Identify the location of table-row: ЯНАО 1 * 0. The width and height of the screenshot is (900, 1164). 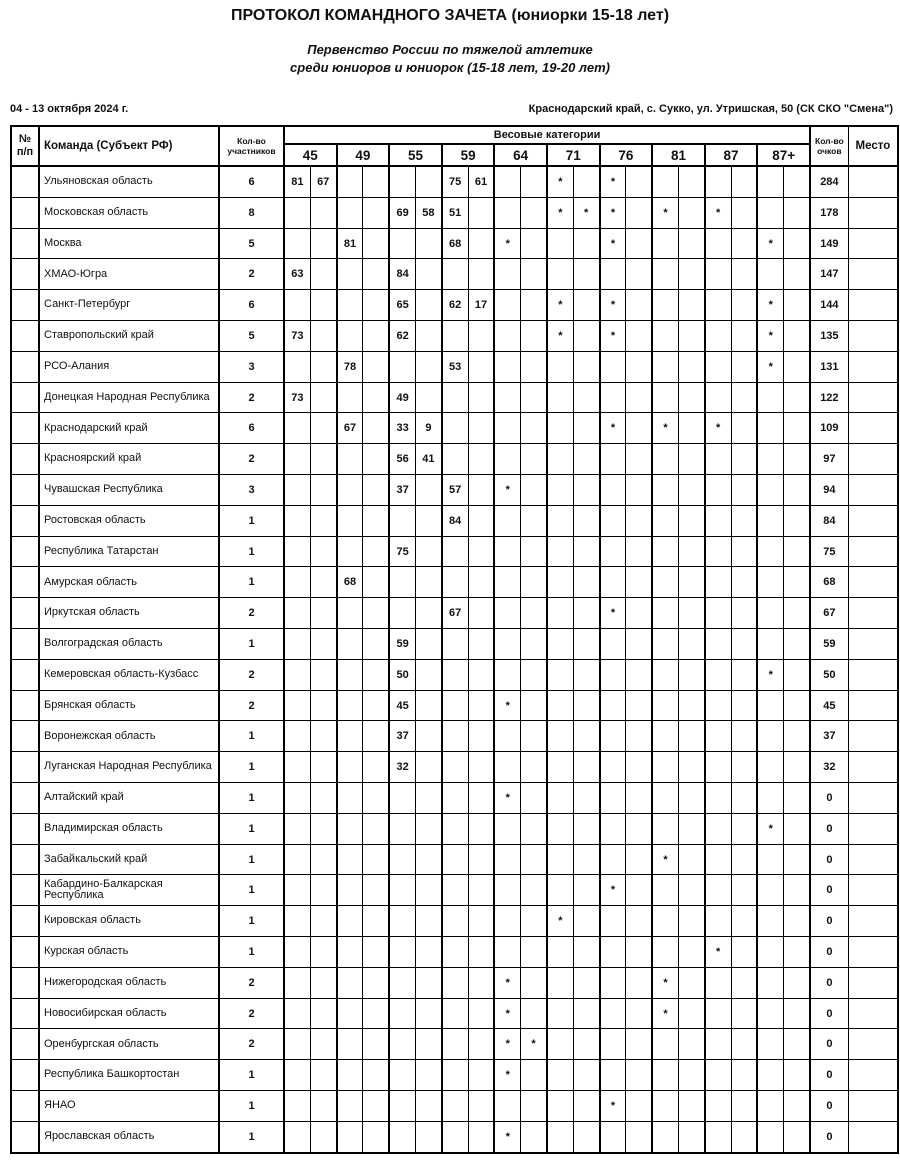
(454, 1106).